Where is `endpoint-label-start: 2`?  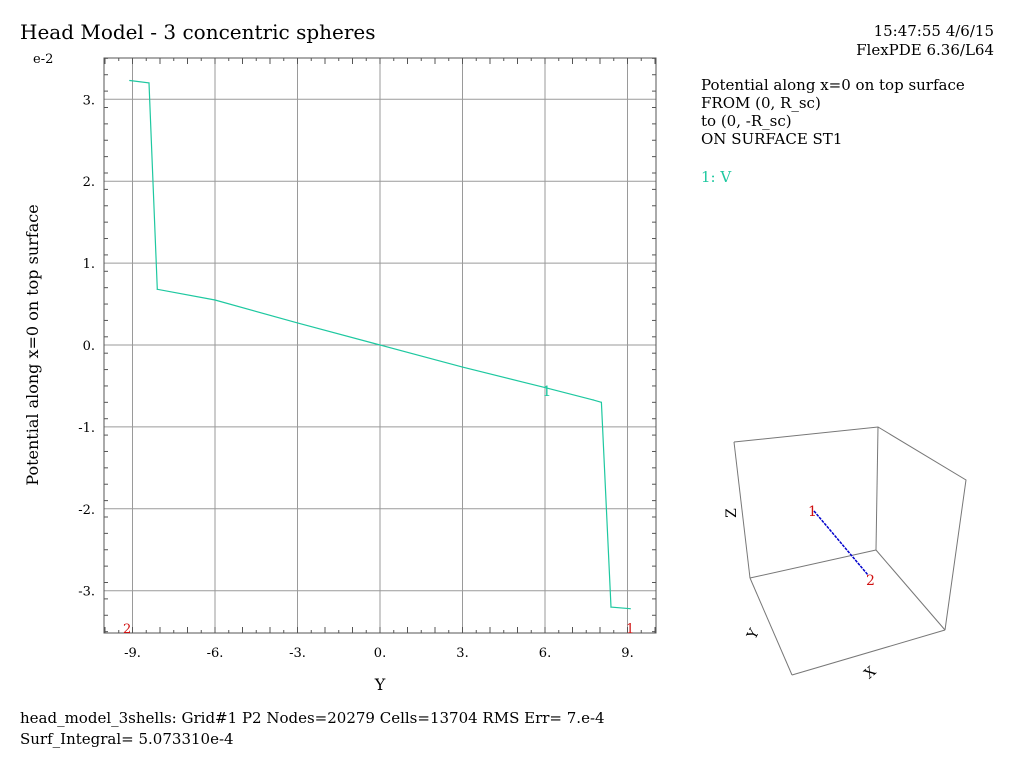
endpoint-label-start: 2 is located at coordinates (127, 629).